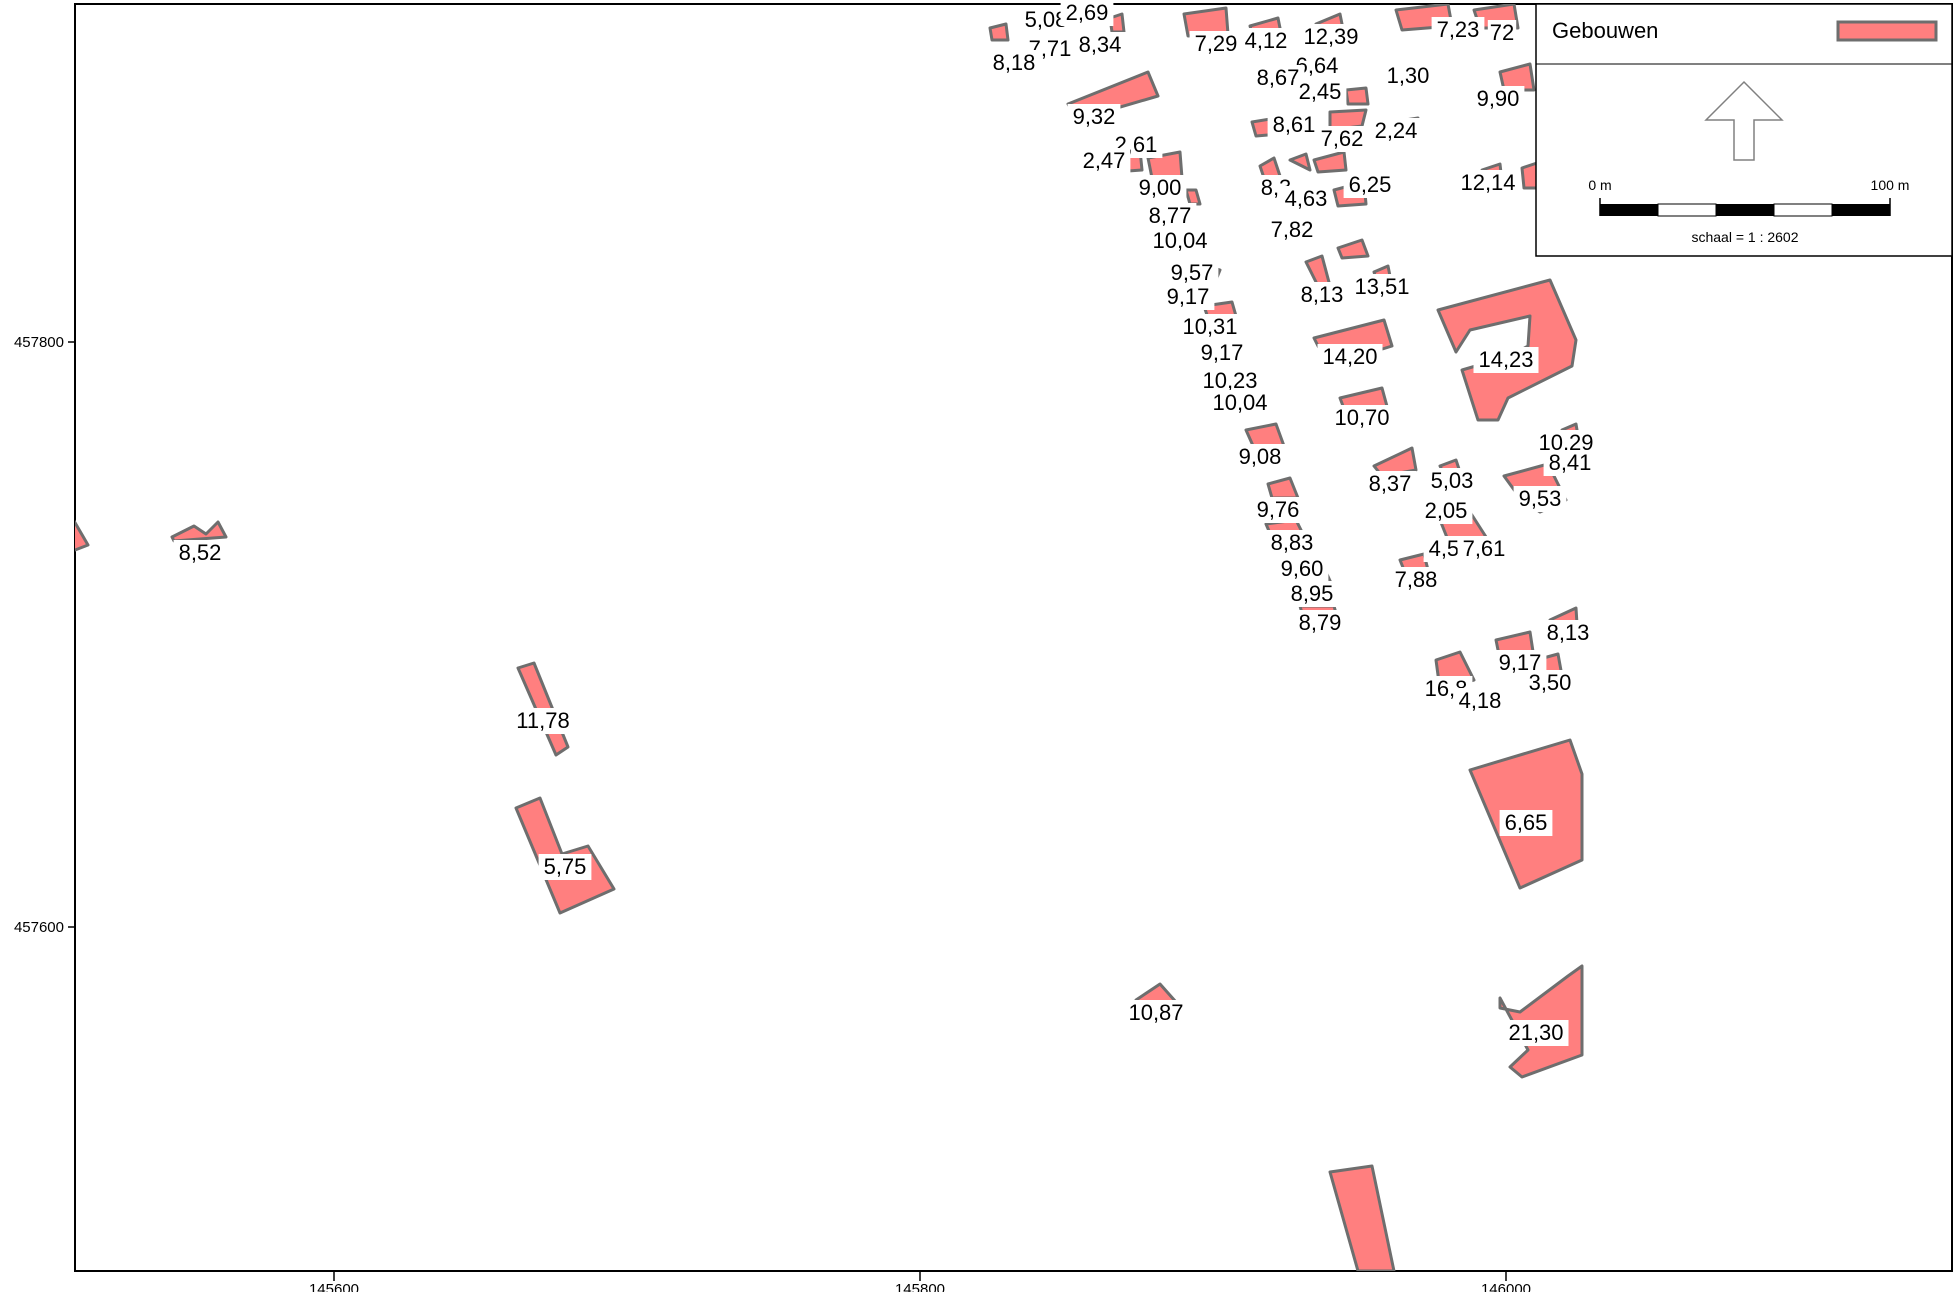  Describe the element at coordinates (1230, 381) in the screenshot. I see `height-label: 10,23` at that location.